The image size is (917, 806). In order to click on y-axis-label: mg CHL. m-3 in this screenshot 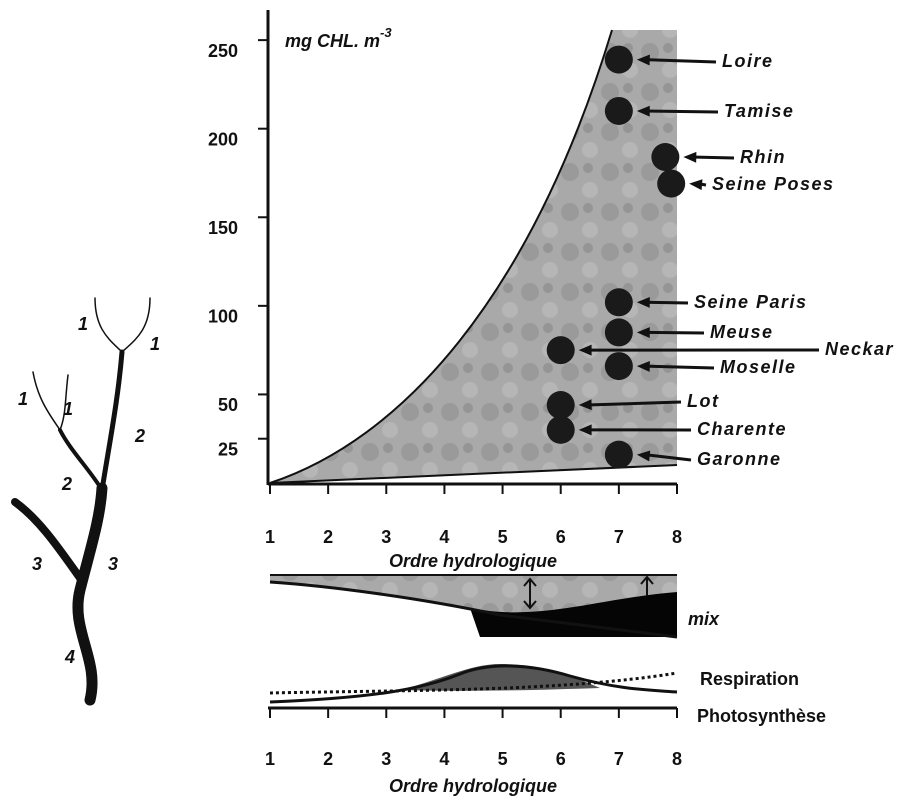, I will do `click(338, 37)`.